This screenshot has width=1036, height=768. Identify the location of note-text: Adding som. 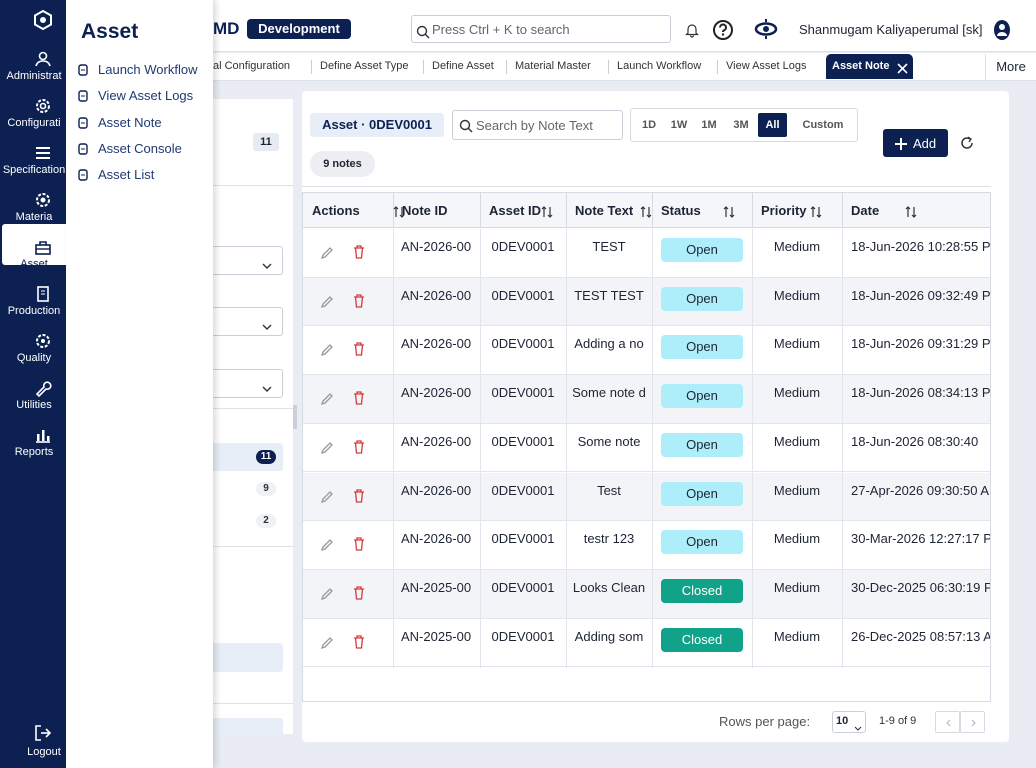
(609, 636).